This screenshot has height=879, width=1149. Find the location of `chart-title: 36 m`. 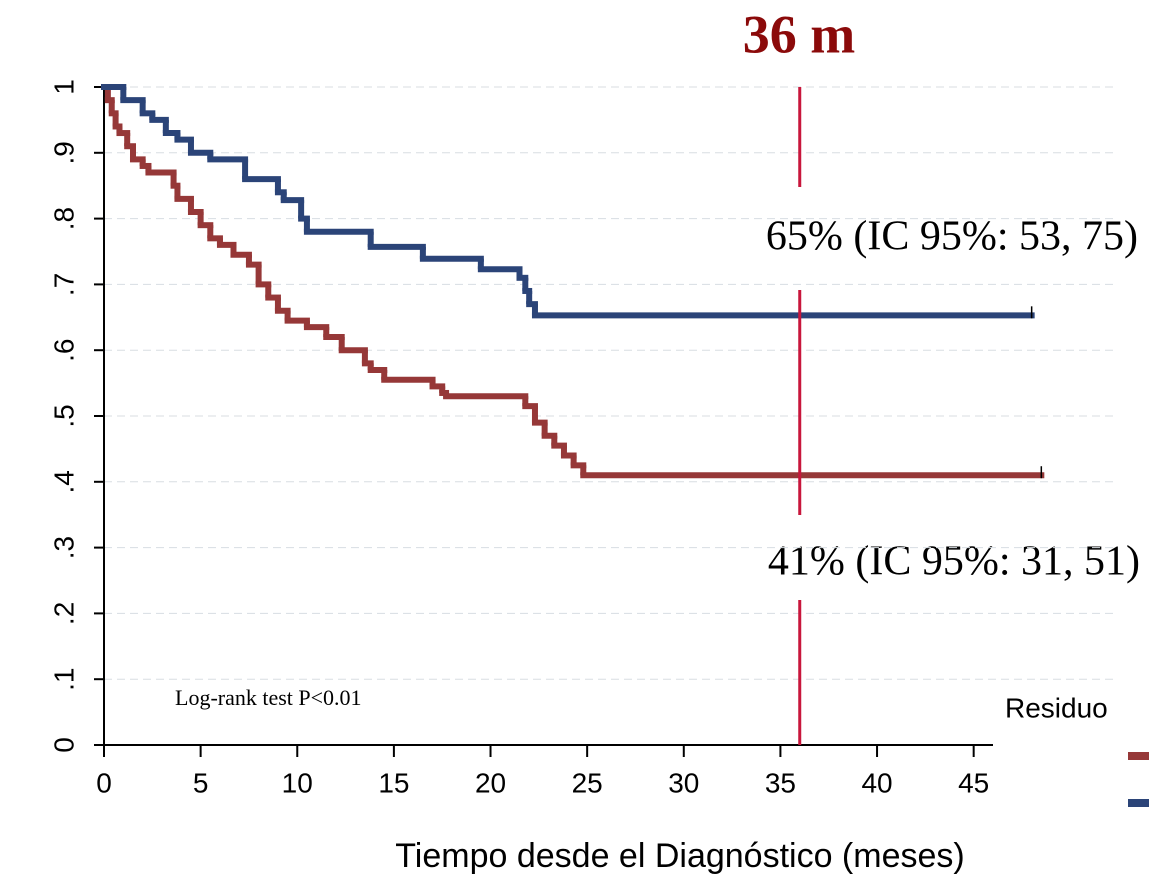

chart-title: 36 m is located at coordinates (799, 34).